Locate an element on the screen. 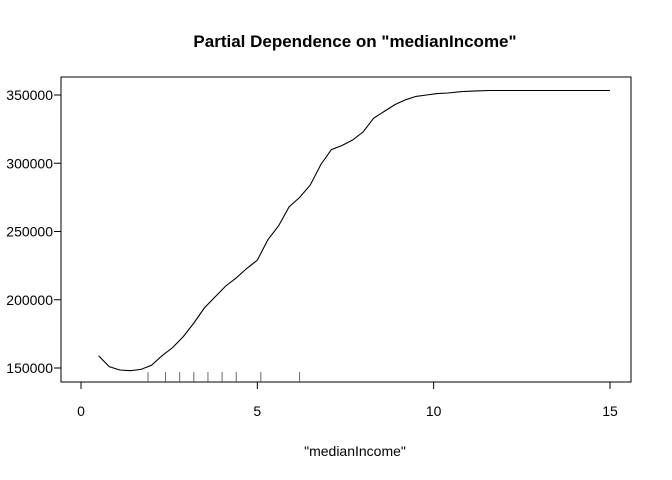 Image resolution: width=672 pixels, height=480 pixels. y-tick-label: 300000 is located at coordinates (29, 163).